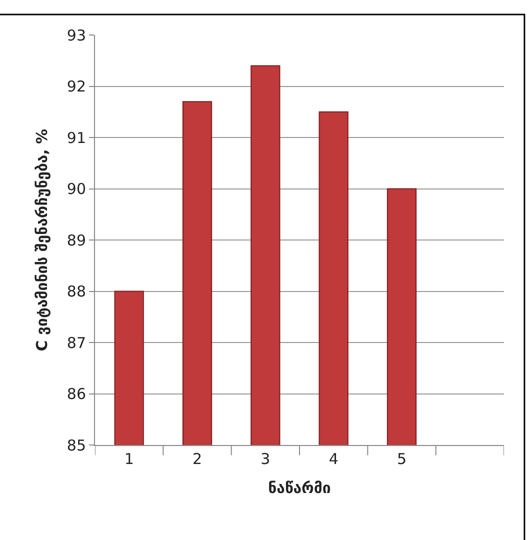 This screenshot has height=540, width=529. Describe the element at coordinates (76, 445) in the screenshot. I see `y-tick-label: 85` at that location.